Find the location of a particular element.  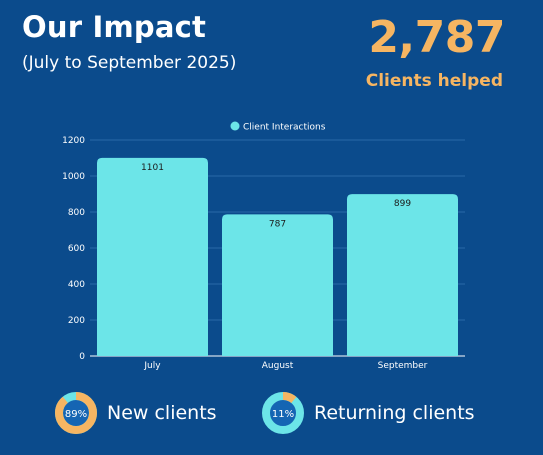

legend-label: Client Interactions is located at coordinates (284, 128).